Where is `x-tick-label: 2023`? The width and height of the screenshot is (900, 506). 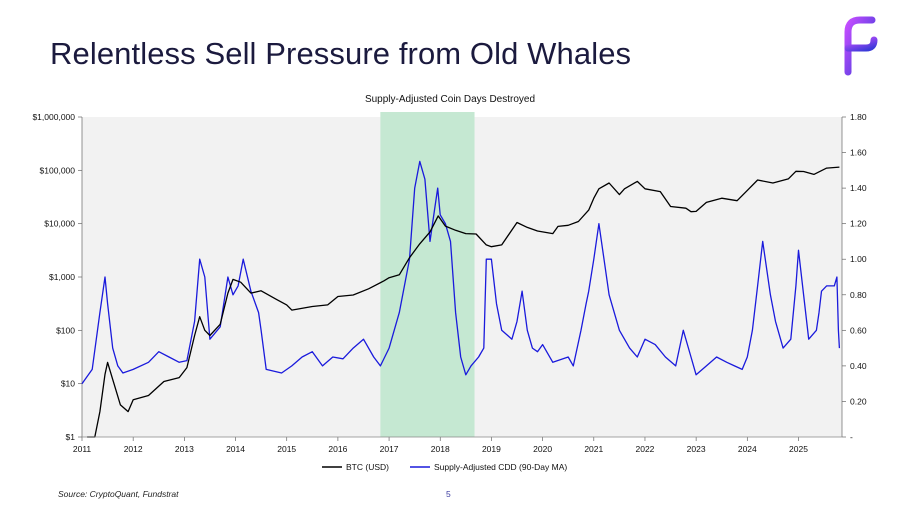
x-tick-label: 2023 is located at coordinates (696, 449).